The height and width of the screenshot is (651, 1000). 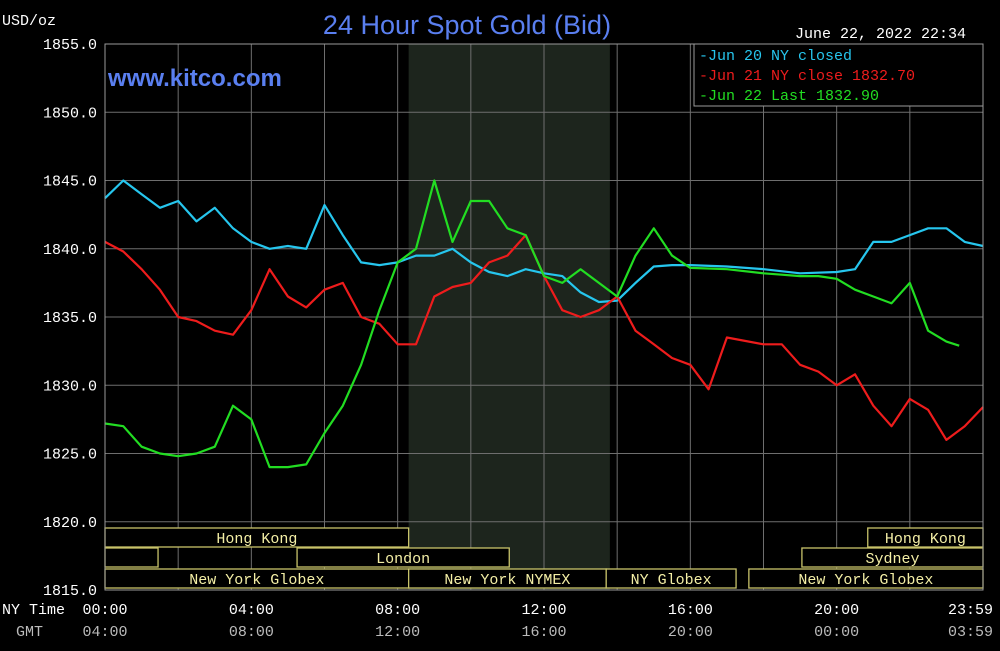 What do you see at coordinates (70, 45) in the screenshot?
I see `y-tick-label: 1855.0` at bounding box center [70, 45].